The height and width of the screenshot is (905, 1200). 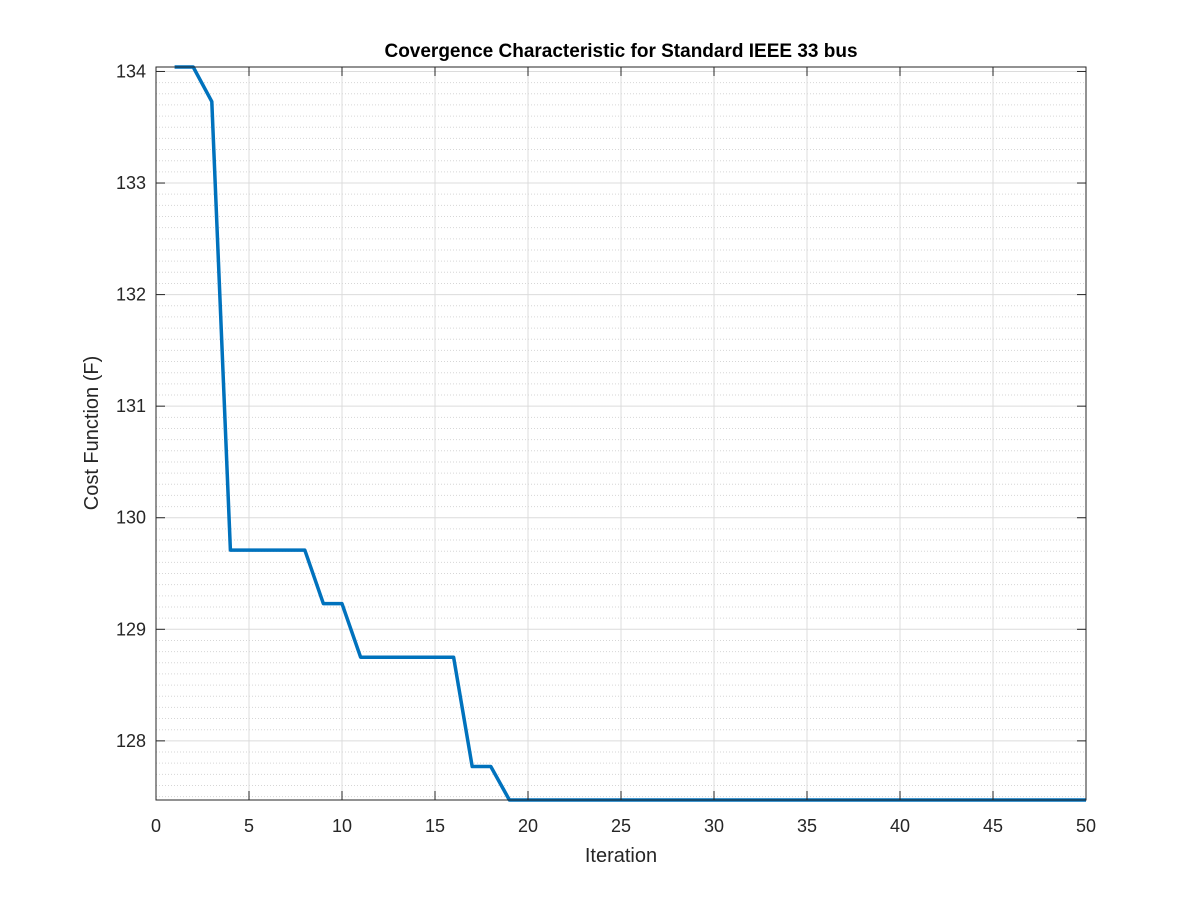 What do you see at coordinates (714, 826) in the screenshot?
I see `x-tick-label: 30` at bounding box center [714, 826].